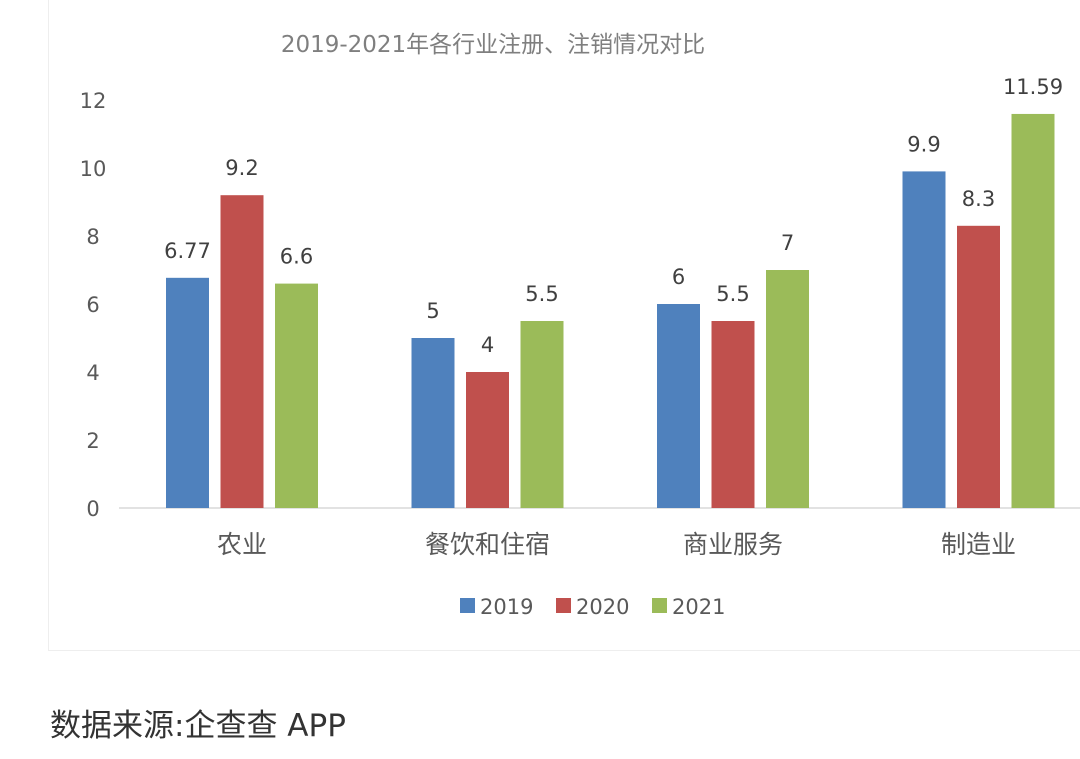 Image resolution: width=1080 pixels, height=759 pixels. I want to click on legend-label: 2021, so click(698, 607).